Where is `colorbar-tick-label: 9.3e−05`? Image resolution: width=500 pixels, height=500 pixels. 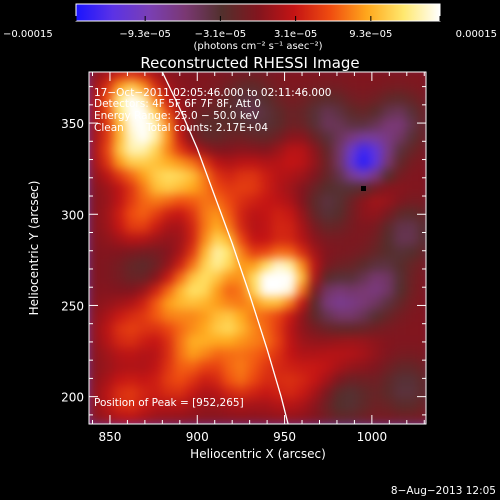 colorbar-tick-label: 9.3e−05 is located at coordinates (370, 34).